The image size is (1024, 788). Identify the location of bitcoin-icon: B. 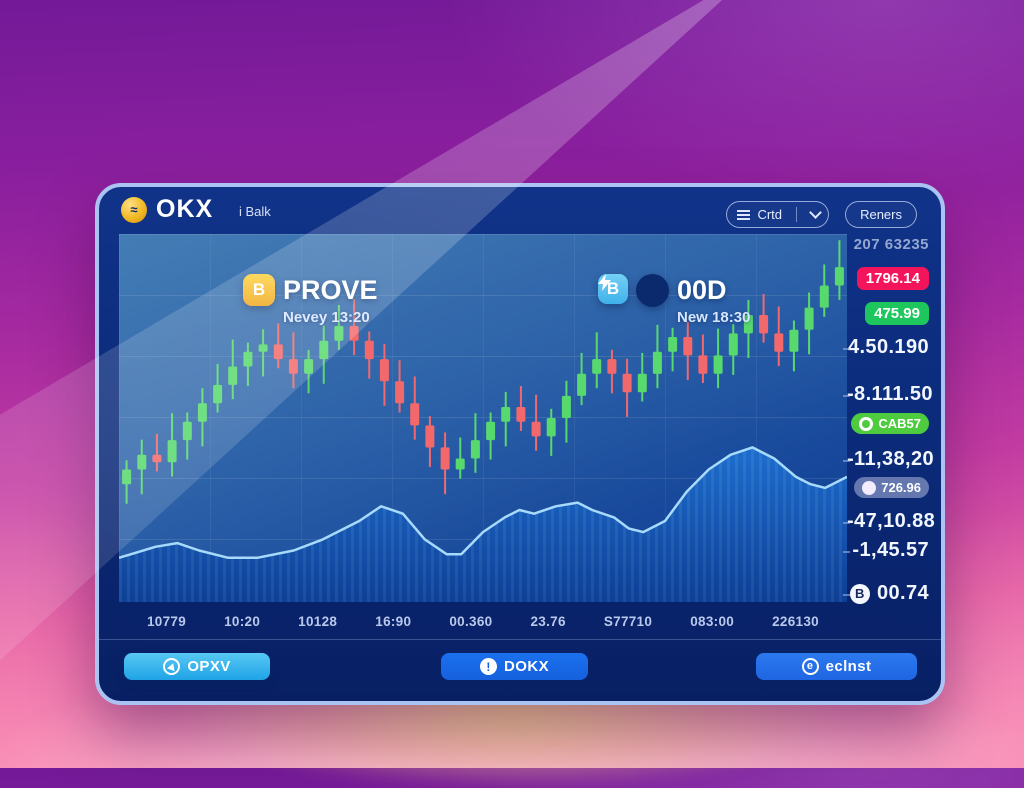
(859, 593).